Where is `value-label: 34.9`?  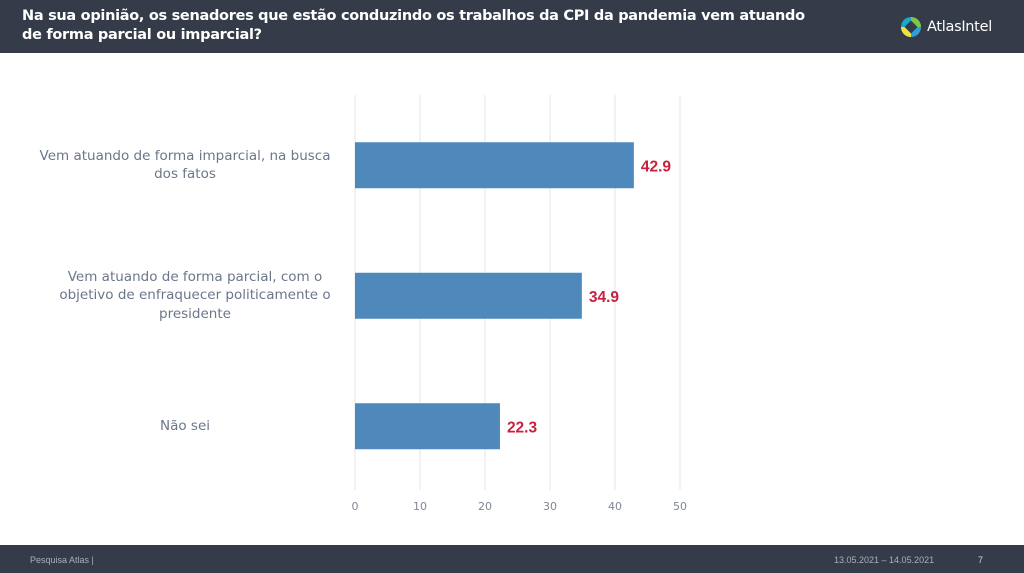
value-label: 34.9 is located at coordinates (604, 297).